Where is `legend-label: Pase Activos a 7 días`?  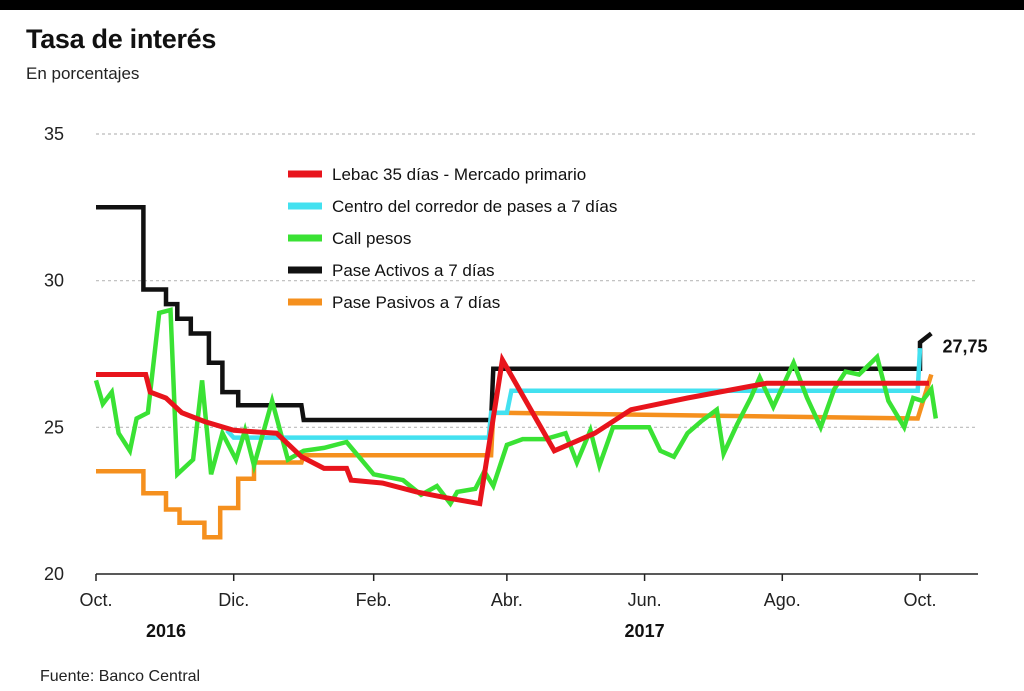 legend-label: Pase Activos a 7 días is located at coordinates (413, 270).